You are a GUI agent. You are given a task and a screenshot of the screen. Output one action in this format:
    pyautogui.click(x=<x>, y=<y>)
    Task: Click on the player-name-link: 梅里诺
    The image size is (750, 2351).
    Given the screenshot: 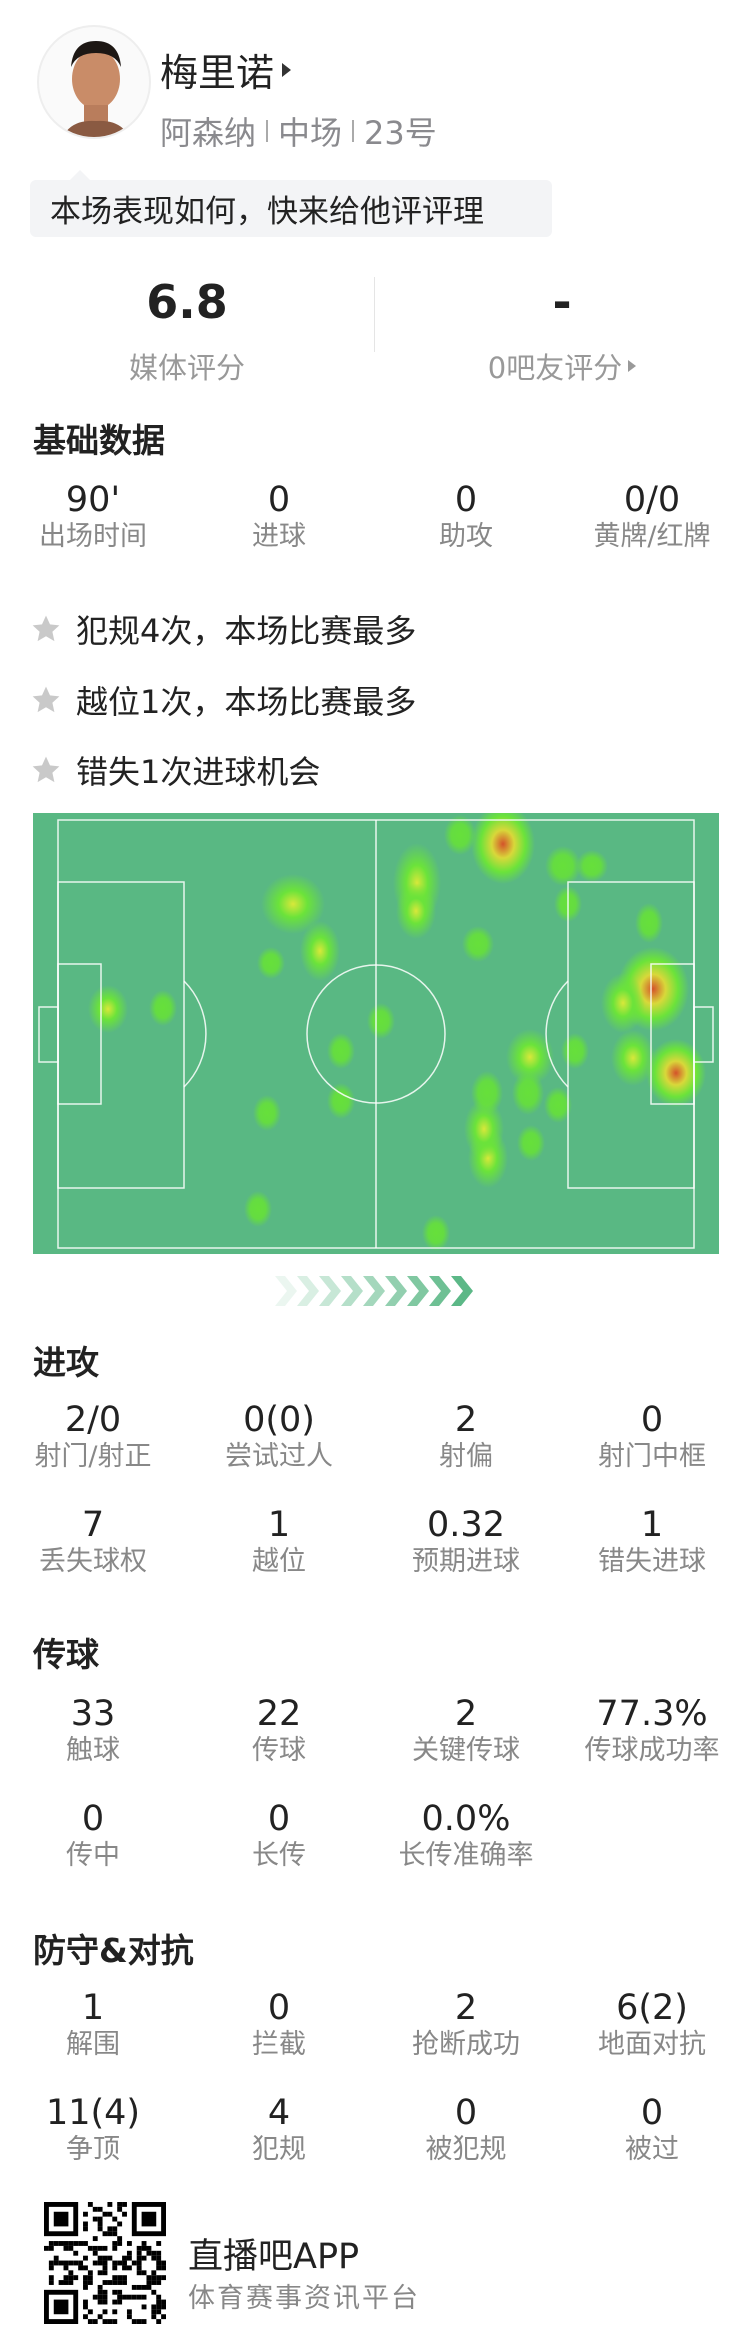 What is the action you would take?
    pyautogui.click(x=226, y=69)
    